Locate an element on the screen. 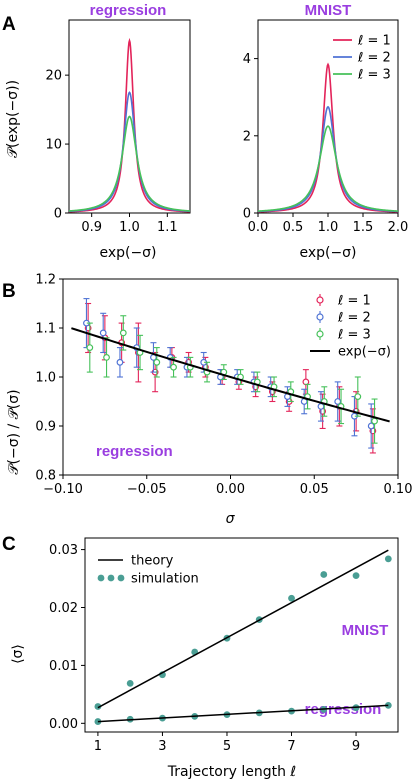 The width and height of the screenshot is (415, 781). panel-letter-b: B is located at coordinates (9, 291).